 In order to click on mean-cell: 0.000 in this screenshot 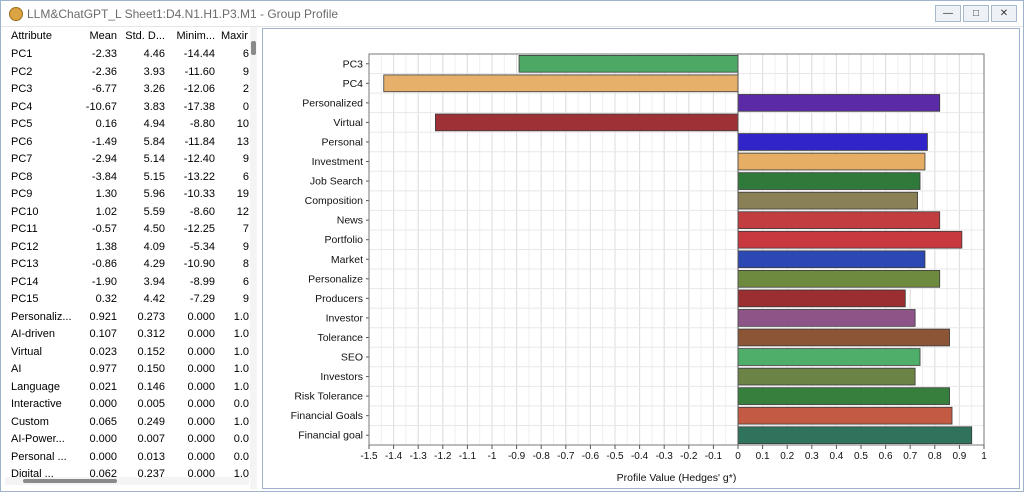, I will do `click(103, 404)`.